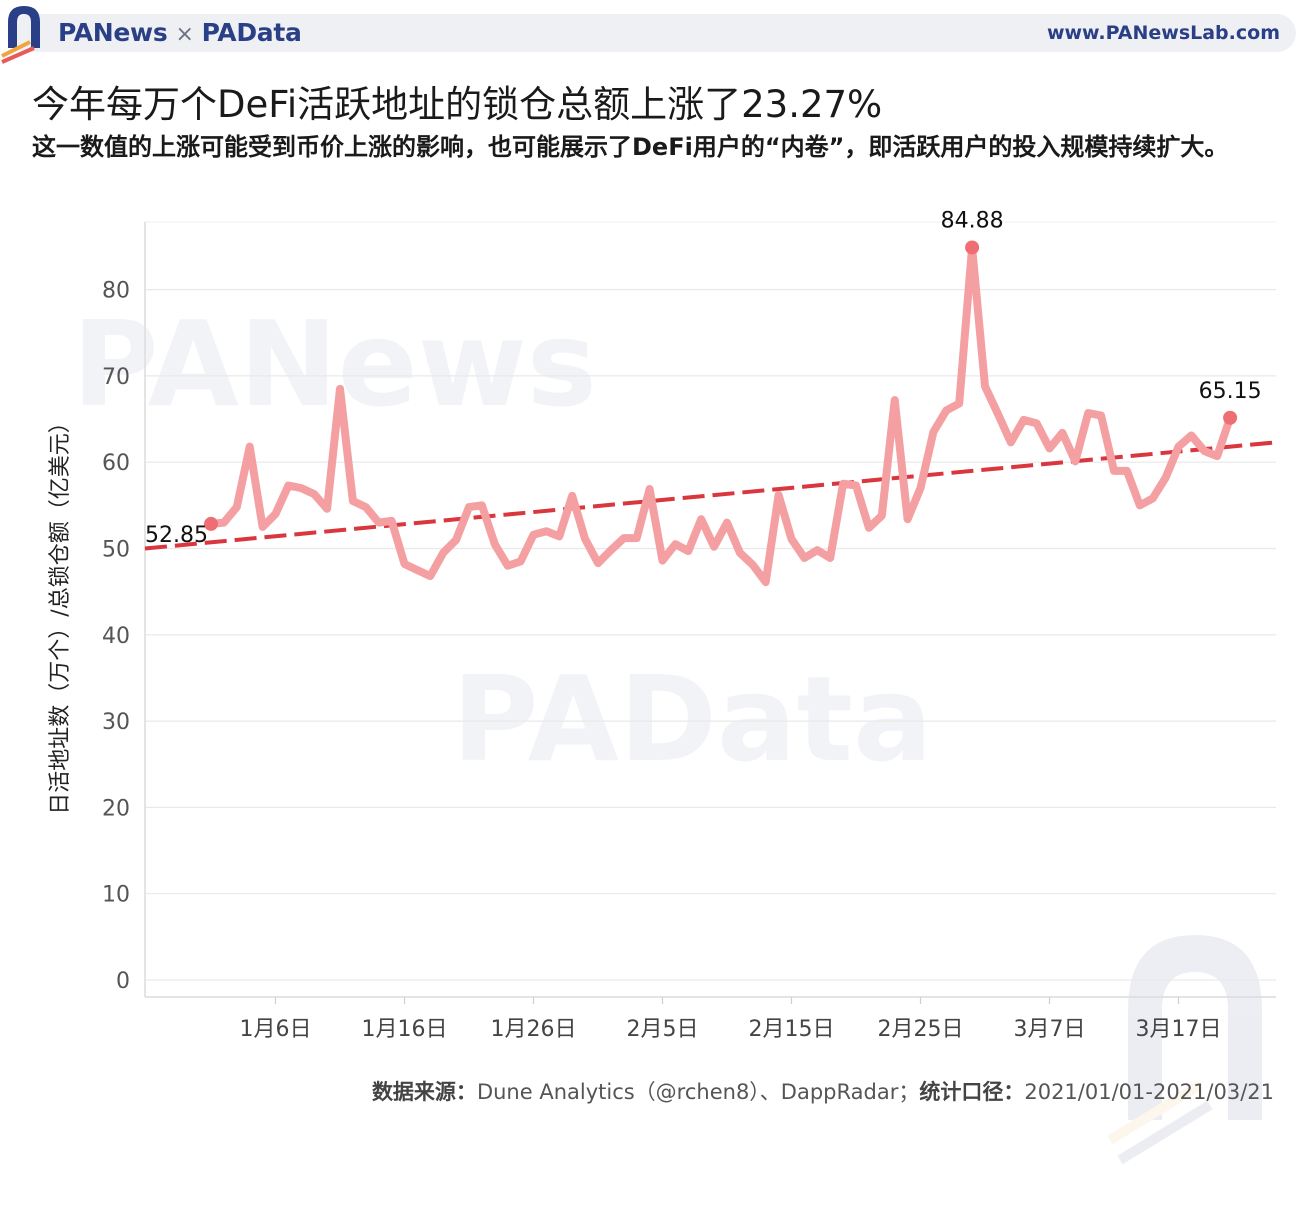 This screenshot has width=1300, height=1221. Describe the element at coordinates (692, 719) in the screenshot. I see `watermark-padata: PAData` at that location.